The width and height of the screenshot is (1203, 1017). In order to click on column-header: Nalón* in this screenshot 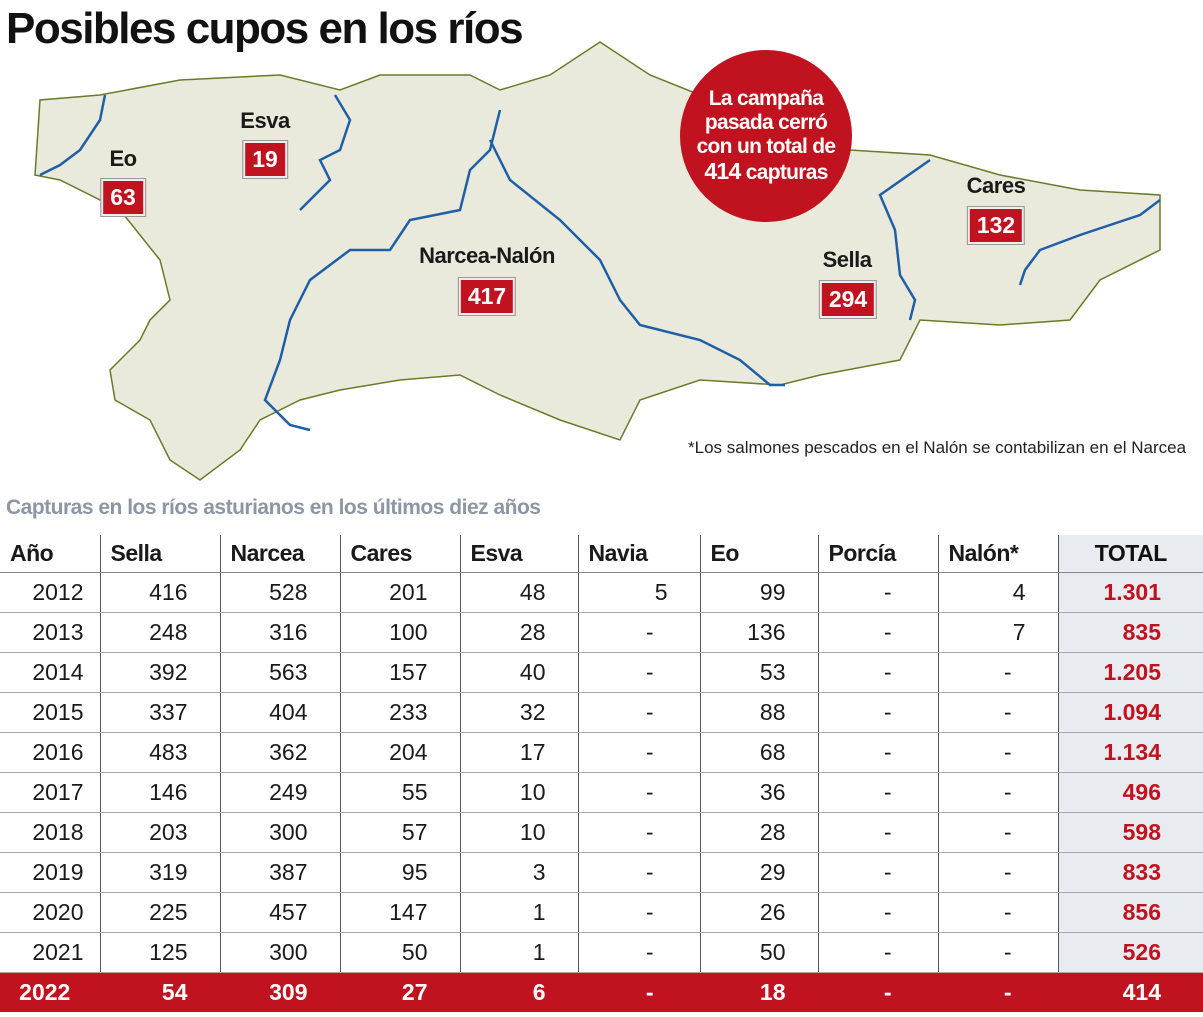, I will do `click(997, 554)`.